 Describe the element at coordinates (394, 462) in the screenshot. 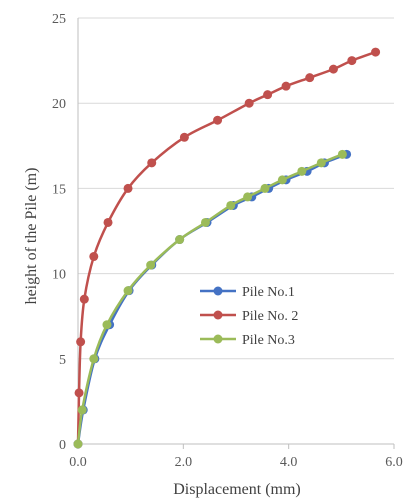

I see `x-tick-label-6: 6.0` at that location.